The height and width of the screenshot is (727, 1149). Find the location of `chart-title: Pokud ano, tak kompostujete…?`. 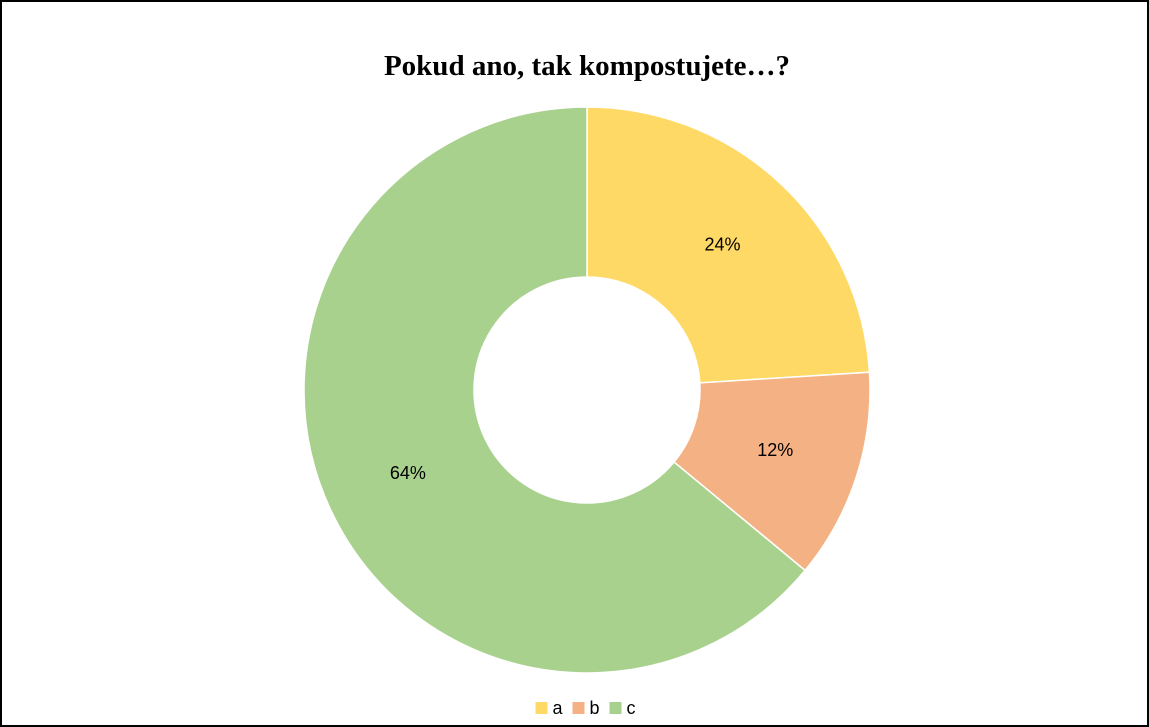

chart-title: Pokud ano, tak kompostujete…? is located at coordinates (587, 66).